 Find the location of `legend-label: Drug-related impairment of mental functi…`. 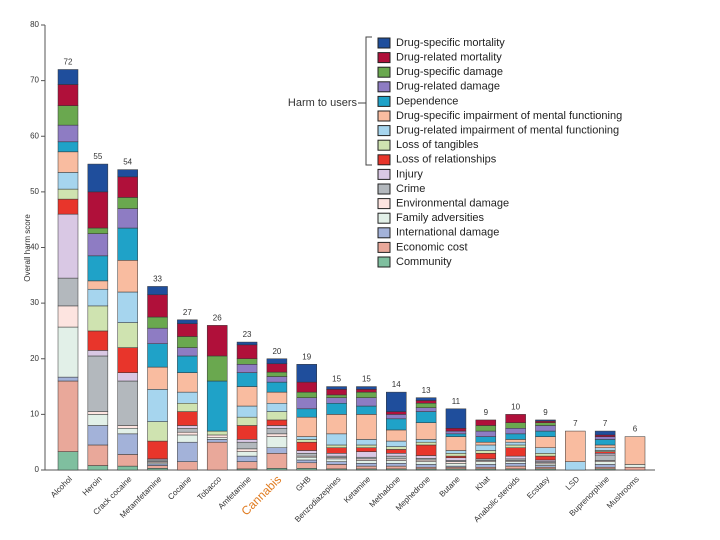

legend-label: Drug-related impairment of mental functi… is located at coordinates (507, 131).